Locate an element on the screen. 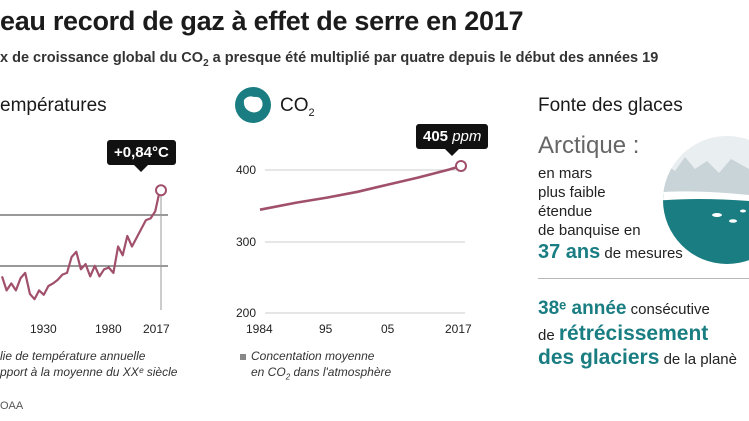 This screenshot has height=421, width=749. co2-globe-icon is located at coordinates (253, 105).